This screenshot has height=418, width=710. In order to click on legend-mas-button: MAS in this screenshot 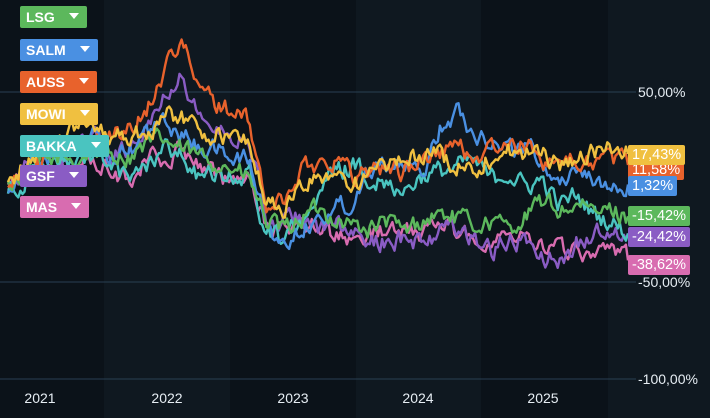, I will do `click(55, 207)`.